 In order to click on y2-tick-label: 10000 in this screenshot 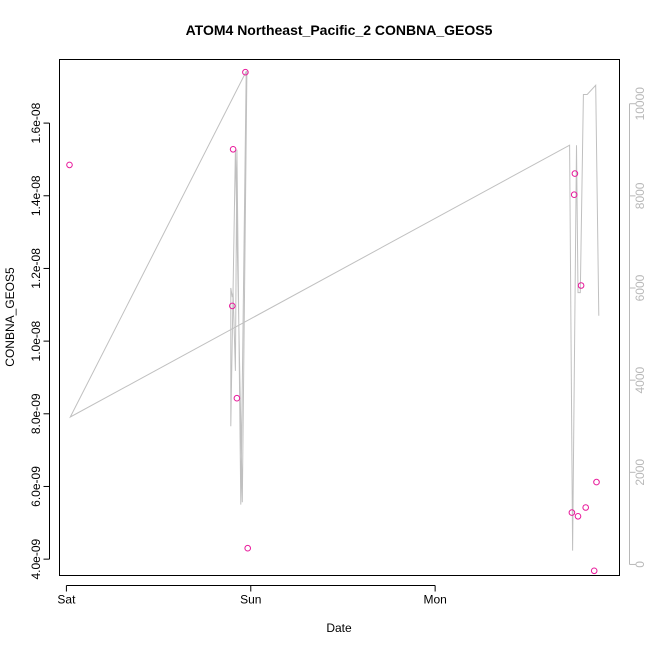, I will do `click(640, 104)`.